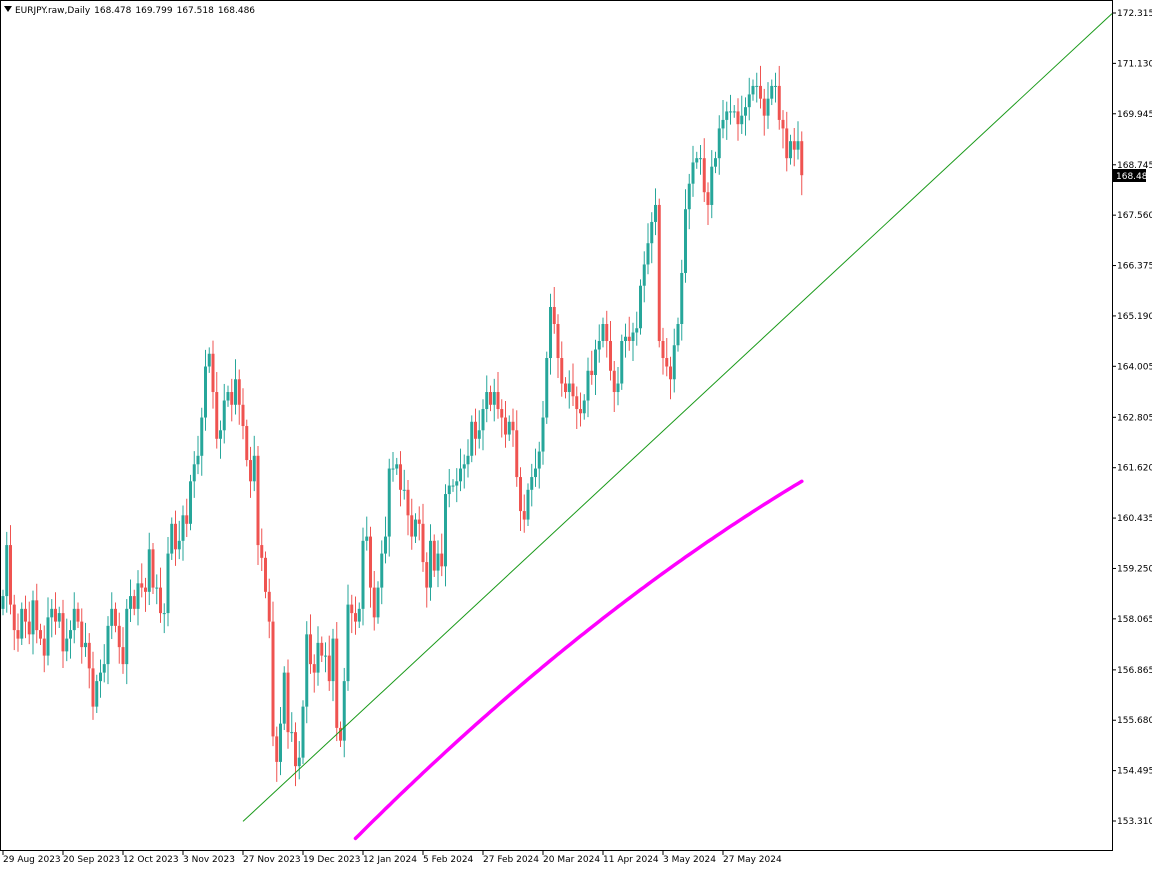 The image size is (1152, 870). Describe the element at coordinates (1134, 822) in the screenshot. I see `y-tick-label: 153.310` at that location.